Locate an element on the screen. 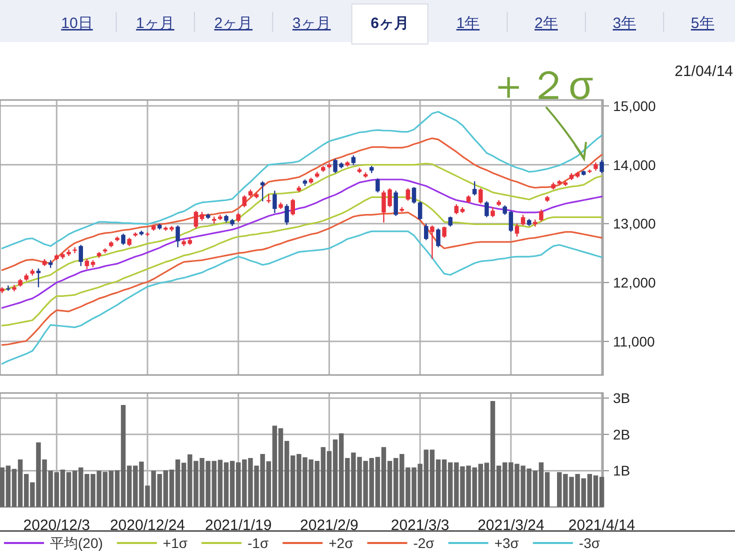 This screenshot has width=735, height=551. y-tick-label: 12,000 is located at coordinates (634, 282).